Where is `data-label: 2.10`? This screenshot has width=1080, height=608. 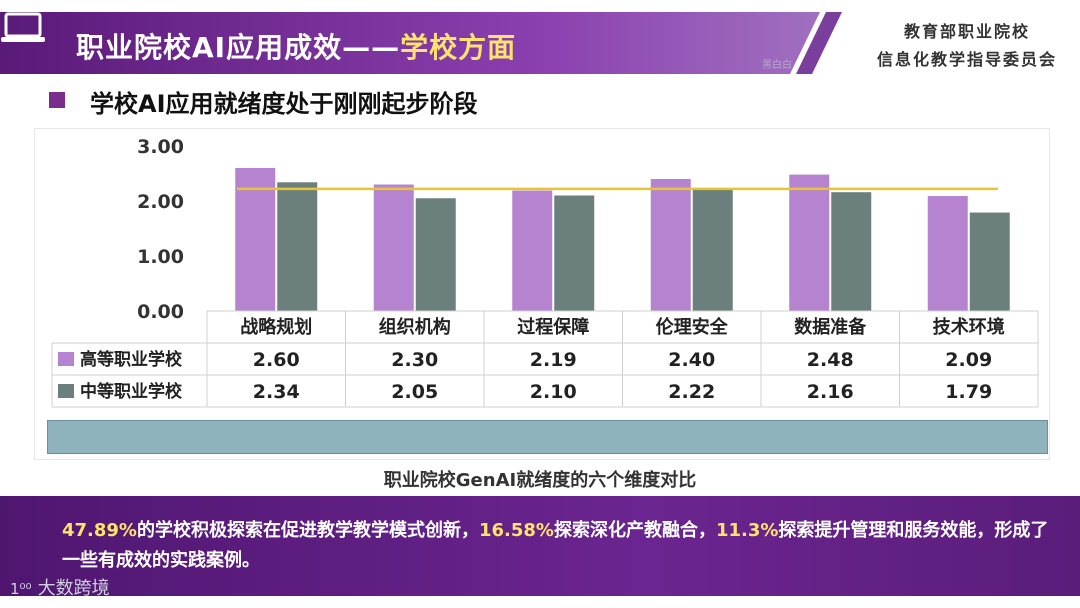 data-label: 2.10 is located at coordinates (553, 392).